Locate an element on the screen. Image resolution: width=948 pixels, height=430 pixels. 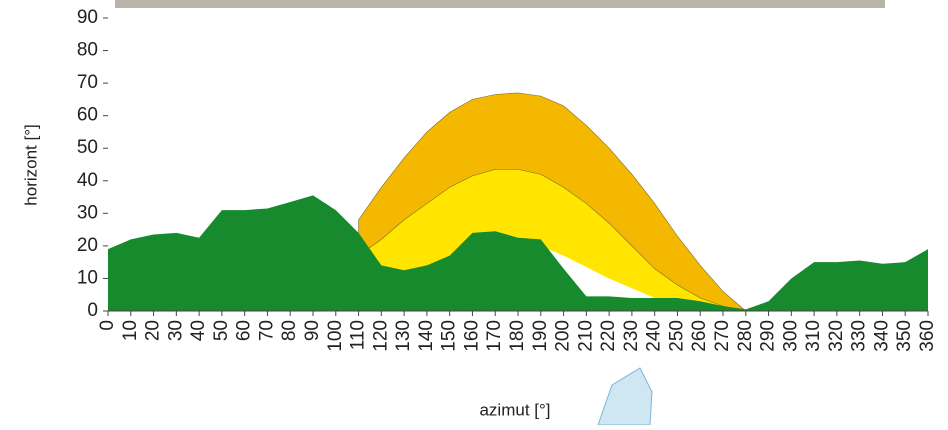
y-tick-label: 60 is located at coordinates (87, 115).